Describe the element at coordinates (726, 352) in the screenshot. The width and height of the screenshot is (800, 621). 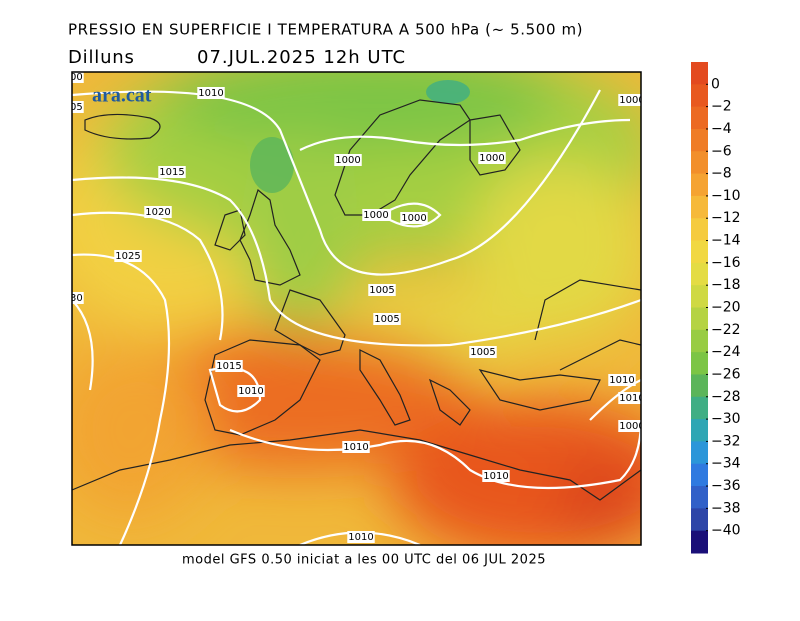
I see `colorbar-label: −24` at that location.